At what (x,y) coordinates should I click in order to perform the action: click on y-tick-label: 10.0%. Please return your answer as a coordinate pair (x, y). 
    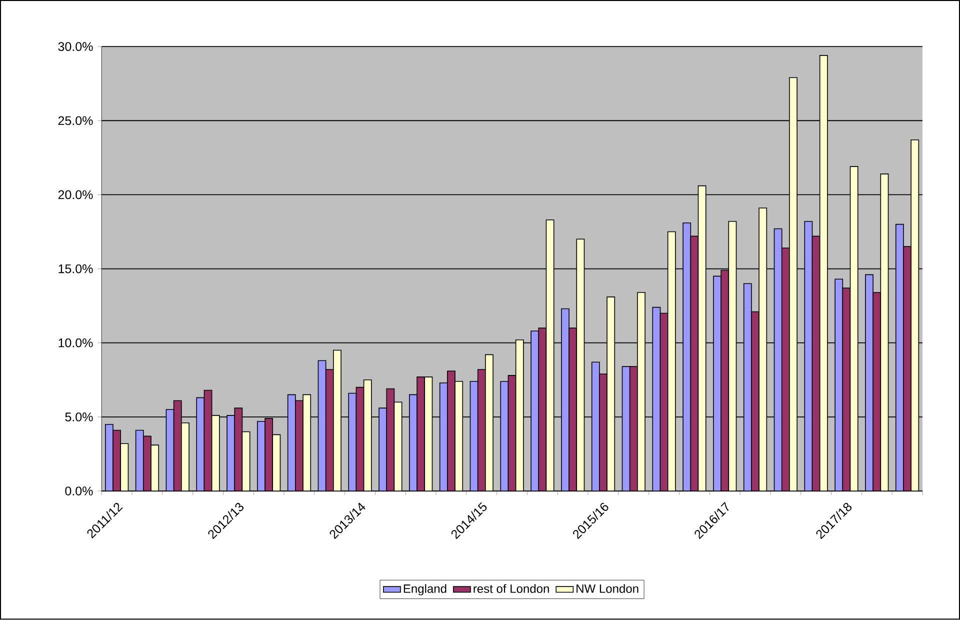
    Looking at the image, I should click on (75, 343).